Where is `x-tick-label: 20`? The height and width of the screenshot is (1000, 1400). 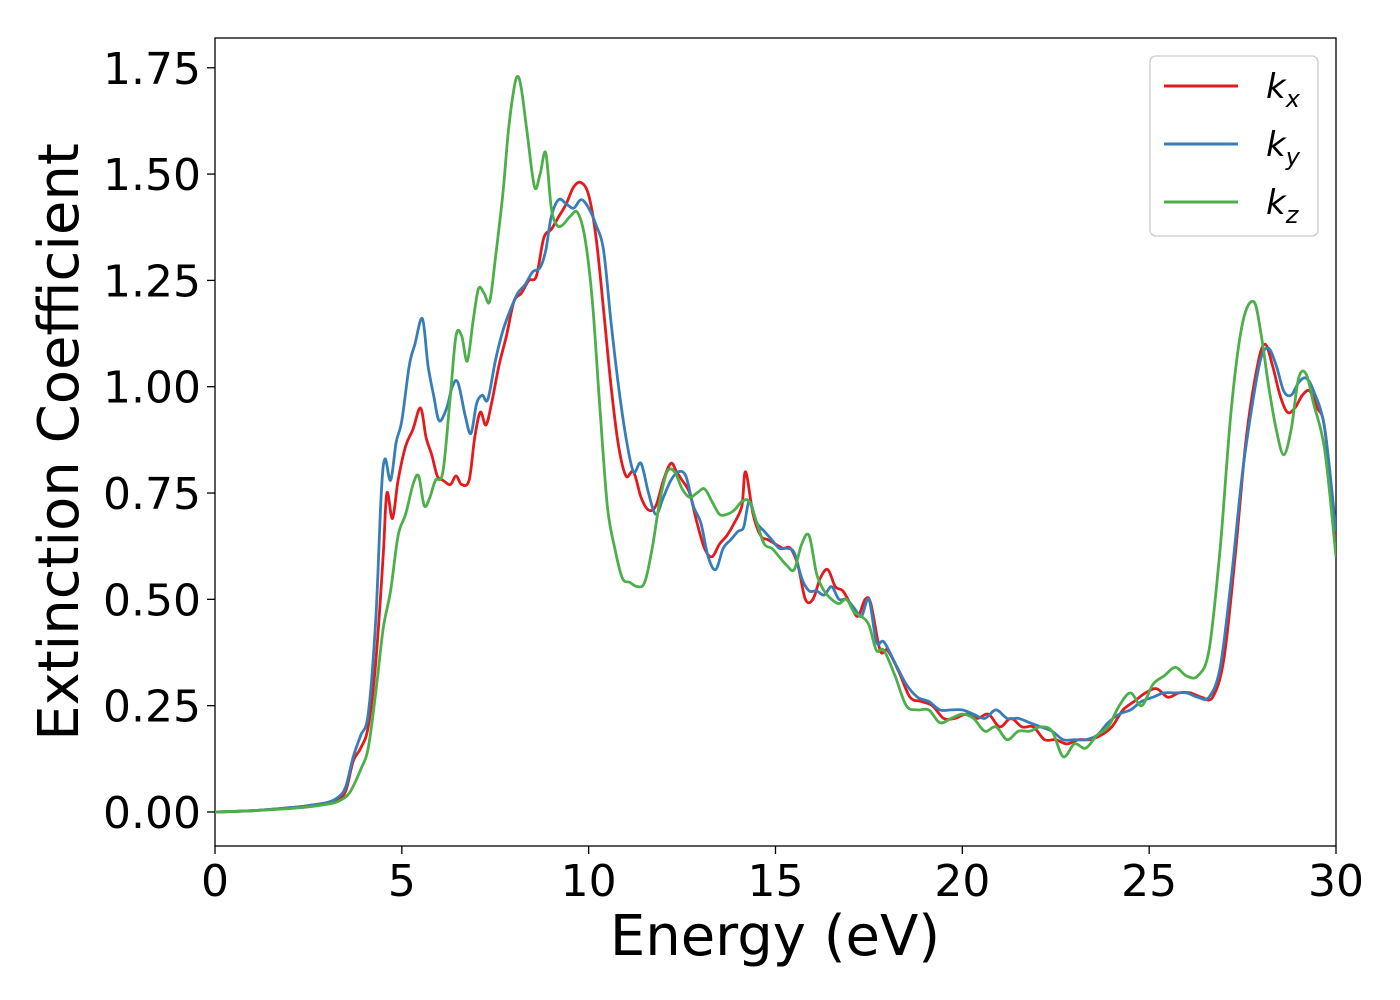 x-tick-label: 20 is located at coordinates (962, 881).